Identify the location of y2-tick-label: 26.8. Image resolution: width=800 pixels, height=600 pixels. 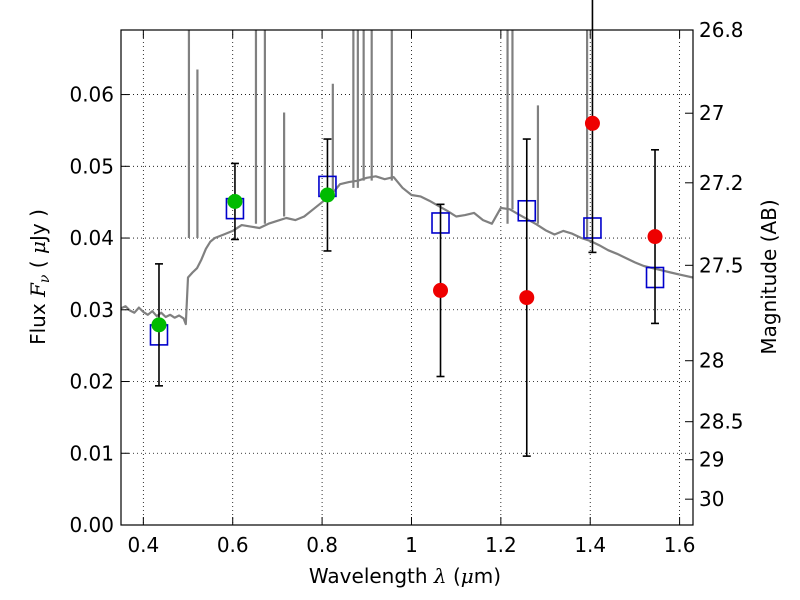
(721, 30).